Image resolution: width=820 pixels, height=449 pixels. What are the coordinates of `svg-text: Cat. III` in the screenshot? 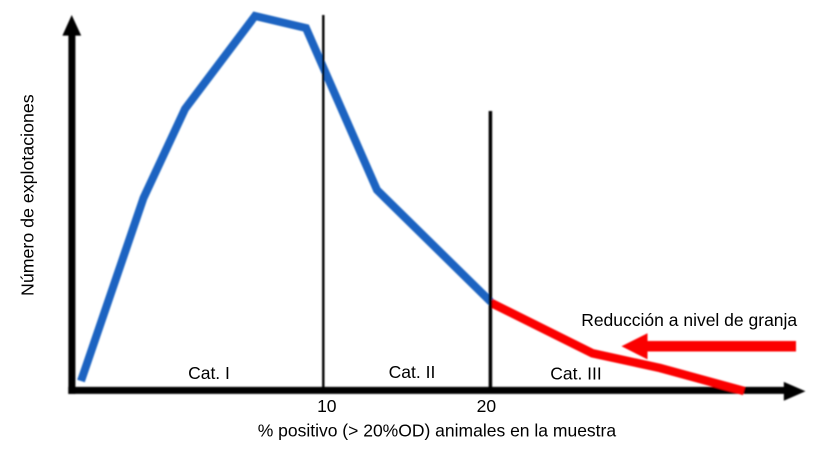 It's located at (576, 374).